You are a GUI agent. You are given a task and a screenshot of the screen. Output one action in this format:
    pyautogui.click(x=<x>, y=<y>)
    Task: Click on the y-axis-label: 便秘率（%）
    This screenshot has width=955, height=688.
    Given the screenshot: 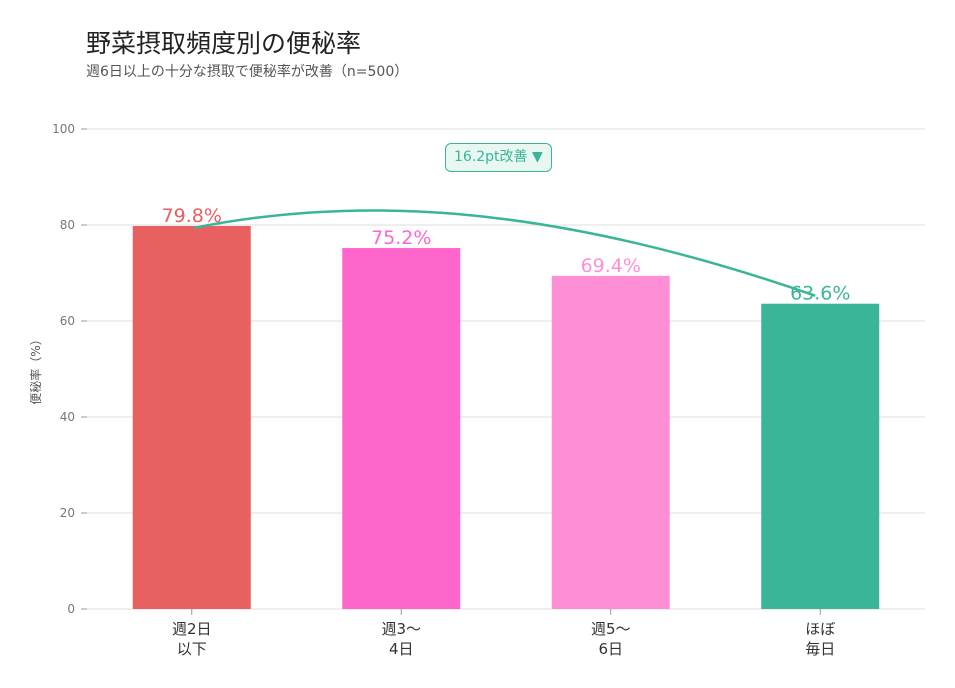 What is the action you would take?
    pyautogui.click(x=35, y=368)
    